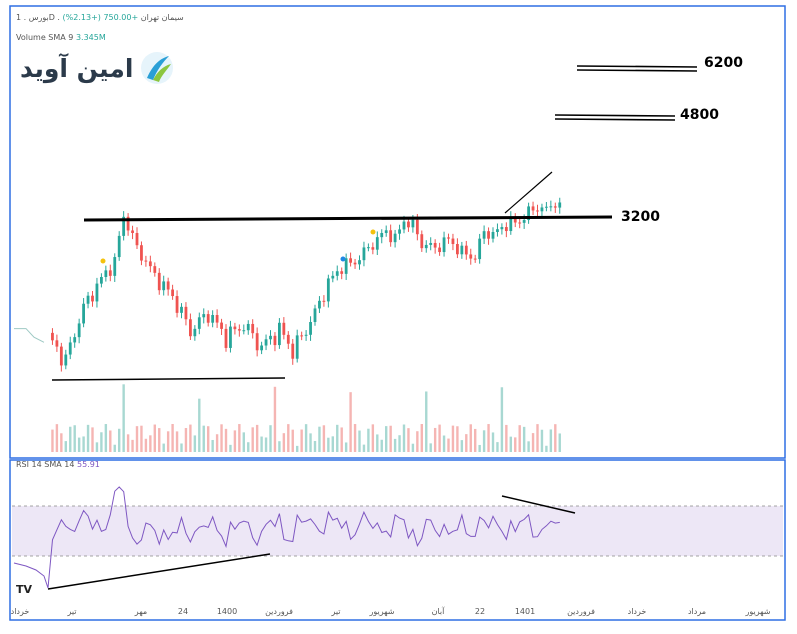  I want to click on signal-dot, so click(343, 259).